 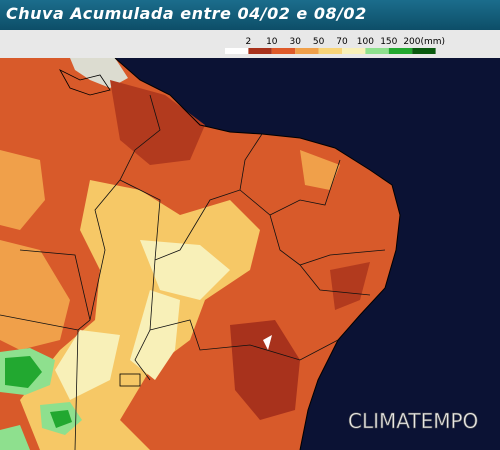 I want to click on legend-label: 2, so click(x=249, y=42).